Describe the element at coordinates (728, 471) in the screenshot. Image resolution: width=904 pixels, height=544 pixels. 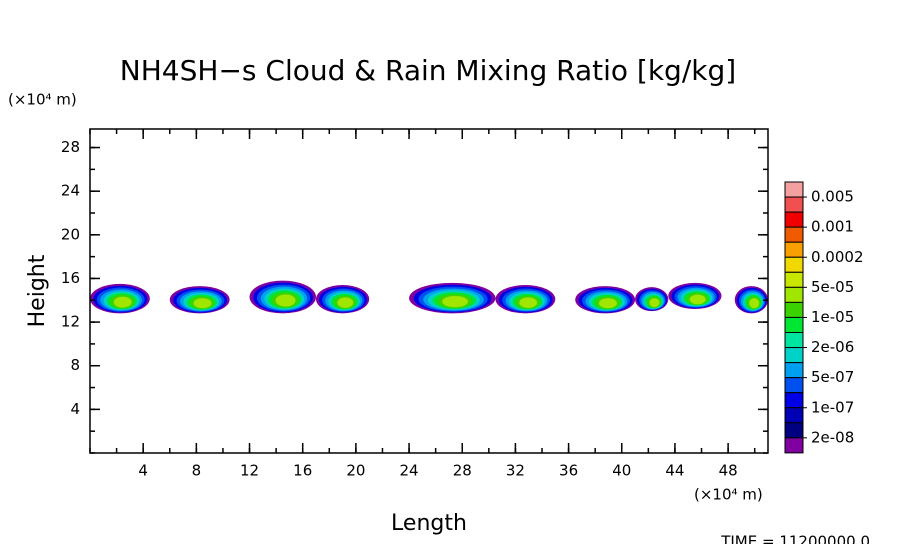
I see `x-tick-label: 48` at that location.